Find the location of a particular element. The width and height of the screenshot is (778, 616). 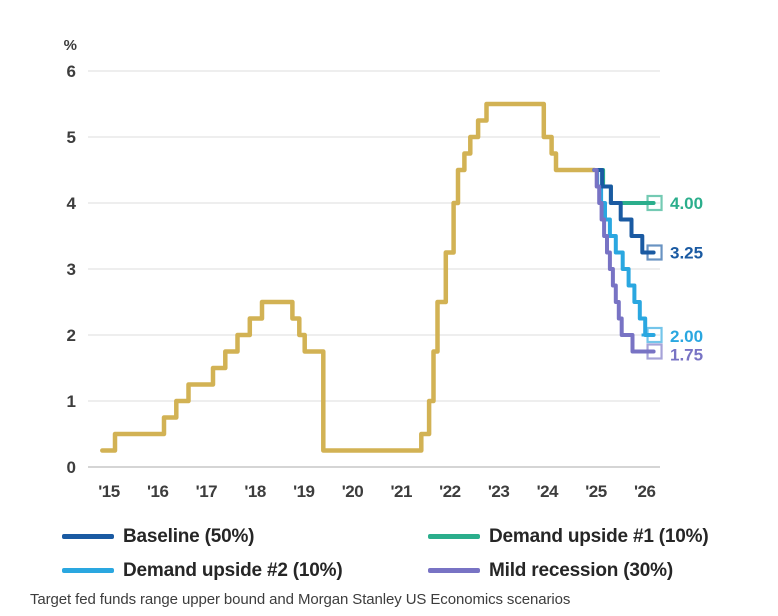

end-marker-square-mild-recession is located at coordinates (654, 351).